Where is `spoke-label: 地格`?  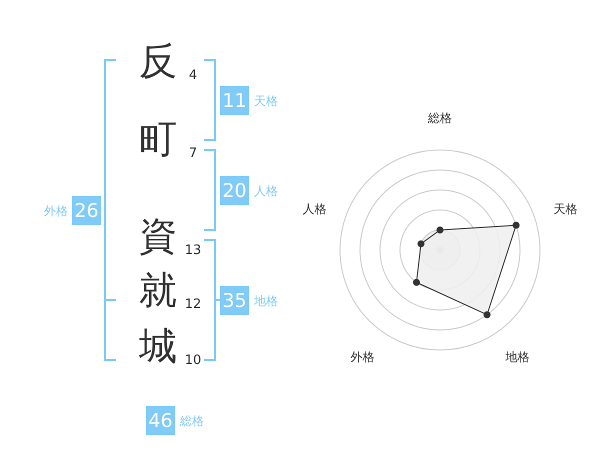
spoke-label: 地格 is located at coordinates (517, 357).